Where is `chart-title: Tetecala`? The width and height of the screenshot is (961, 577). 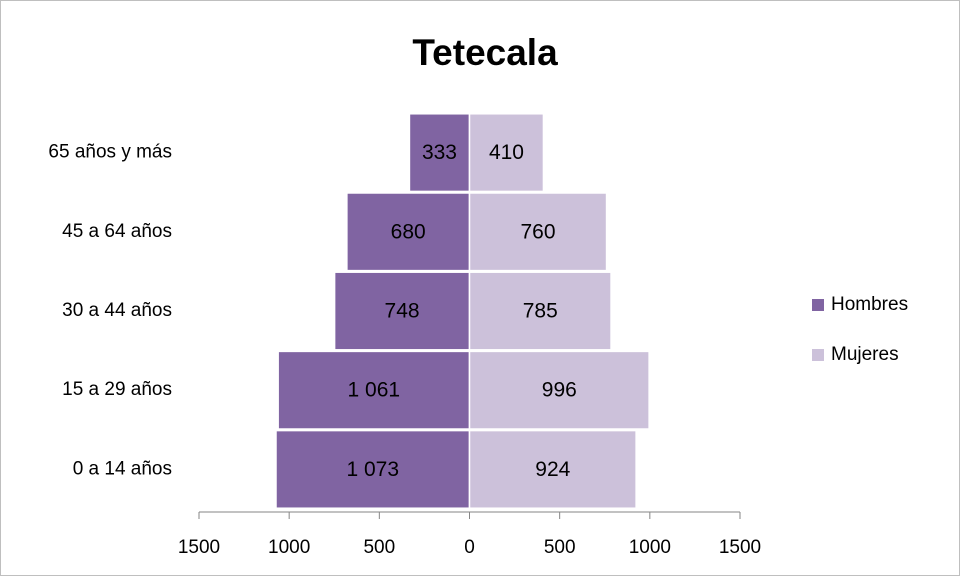
chart-title: Tetecala is located at coordinates (485, 52).